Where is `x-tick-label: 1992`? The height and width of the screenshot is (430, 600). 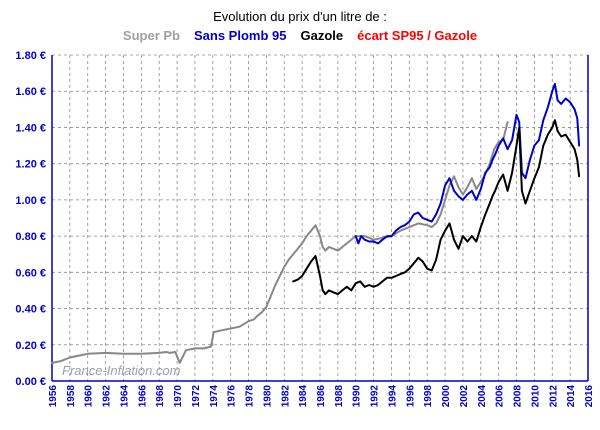
x-tick-label: 1992 is located at coordinates (375, 396).